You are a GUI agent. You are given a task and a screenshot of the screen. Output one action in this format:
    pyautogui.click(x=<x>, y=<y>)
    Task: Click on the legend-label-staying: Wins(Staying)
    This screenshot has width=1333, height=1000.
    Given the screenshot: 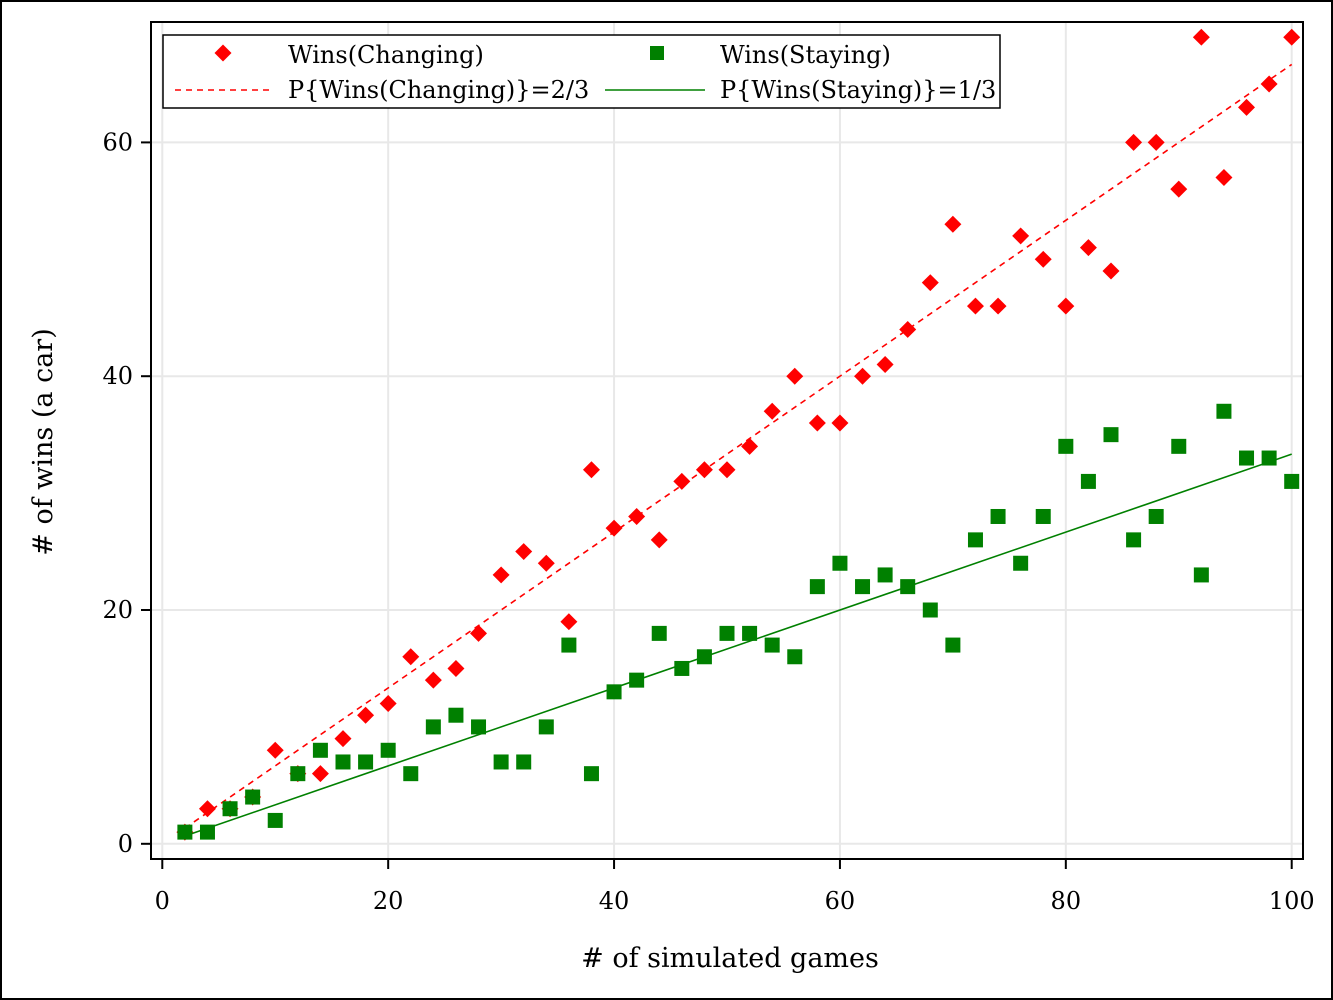 What is the action you would take?
    pyautogui.click(x=805, y=55)
    